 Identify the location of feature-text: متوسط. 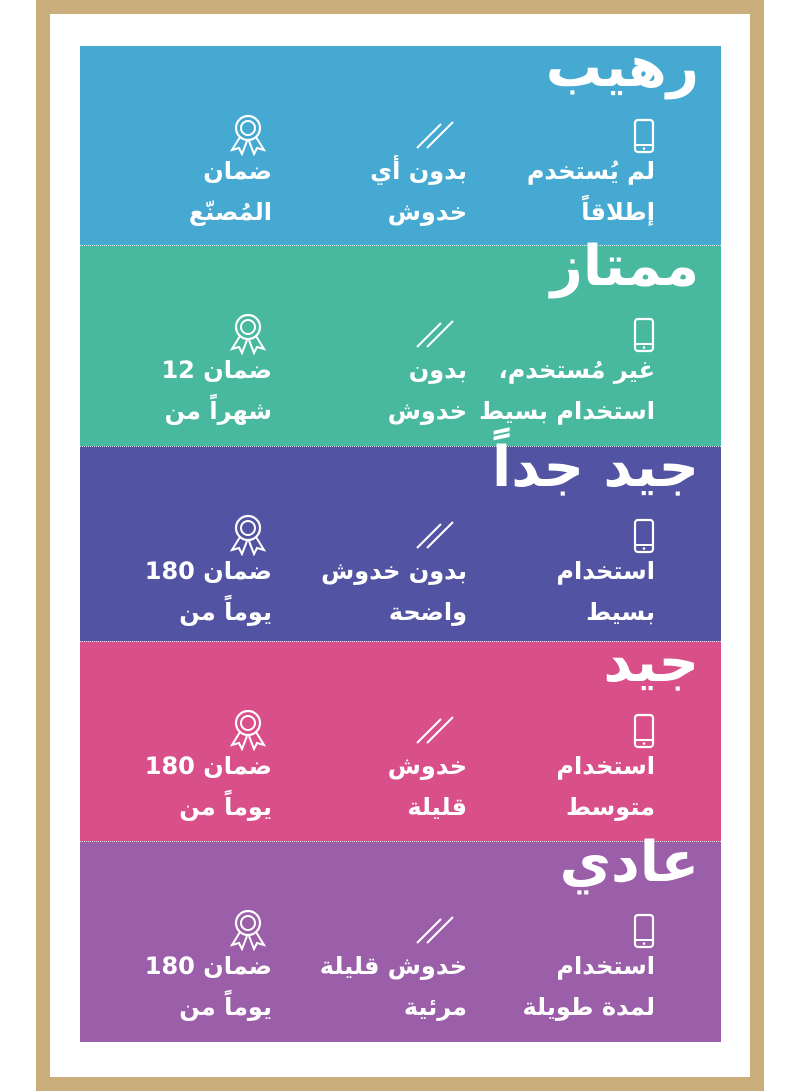
(610, 807).